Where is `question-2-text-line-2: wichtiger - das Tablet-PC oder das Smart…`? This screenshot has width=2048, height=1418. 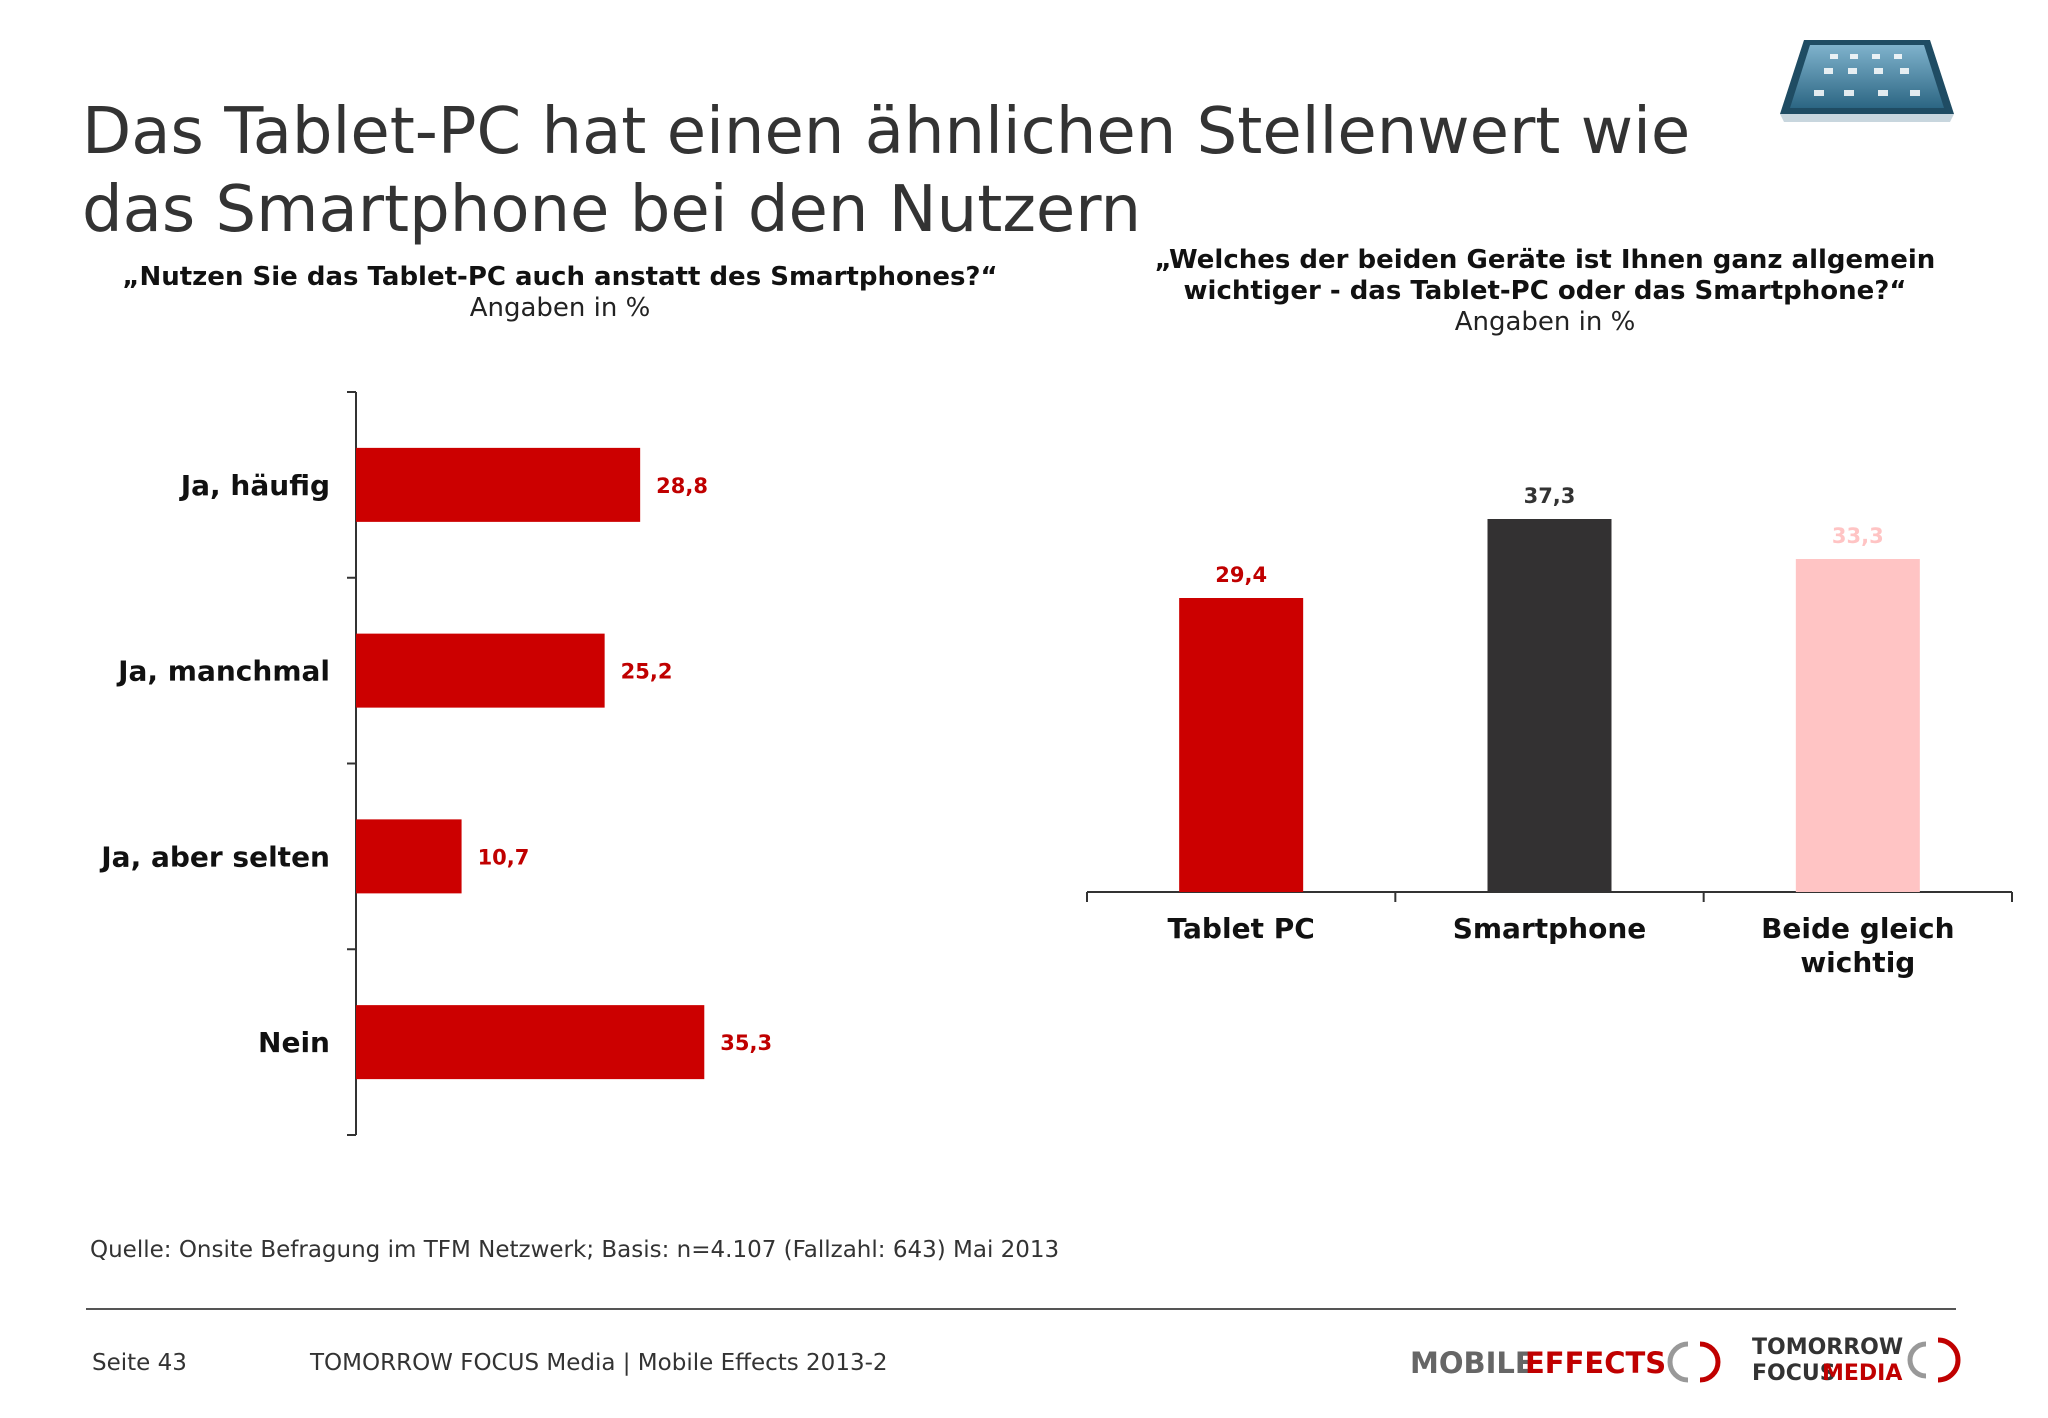
question-2-text-line-2: wichtiger - das Tablet-PC oder das Smart… is located at coordinates (1545, 291).